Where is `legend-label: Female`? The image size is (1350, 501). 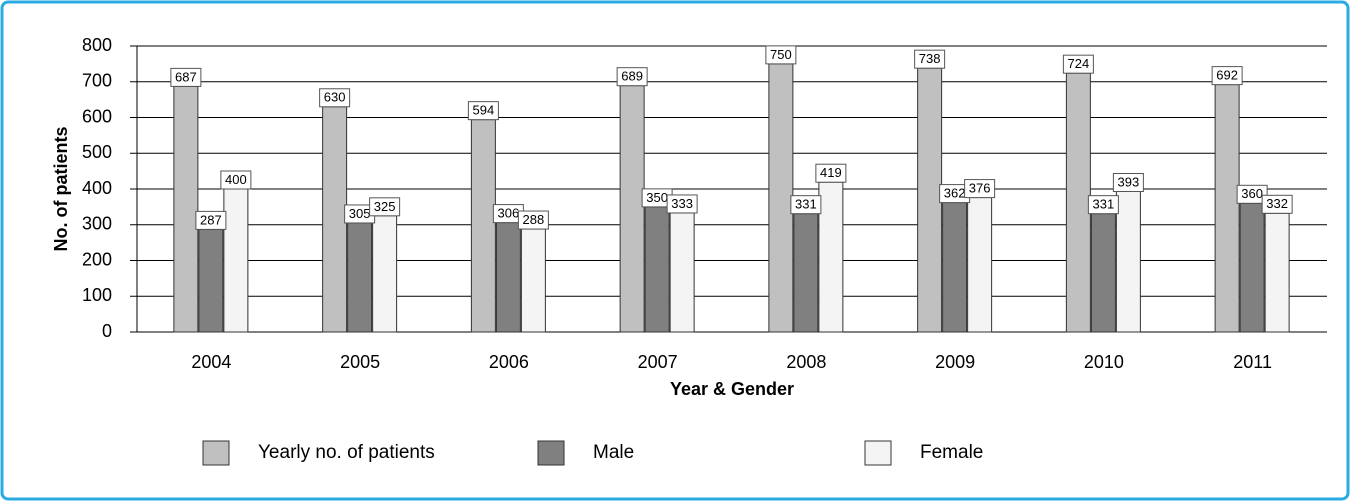 legend-label: Female is located at coordinates (951, 452).